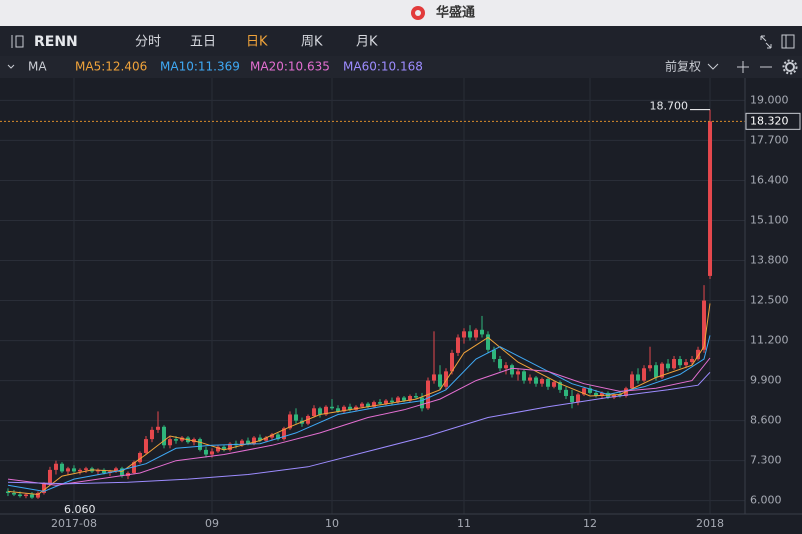 Image resolution: width=802 pixels, height=534 pixels. What do you see at coordinates (766, 420) in the screenshot?
I see `y-tick-label: 8.600` at bounding box center [766, 420].